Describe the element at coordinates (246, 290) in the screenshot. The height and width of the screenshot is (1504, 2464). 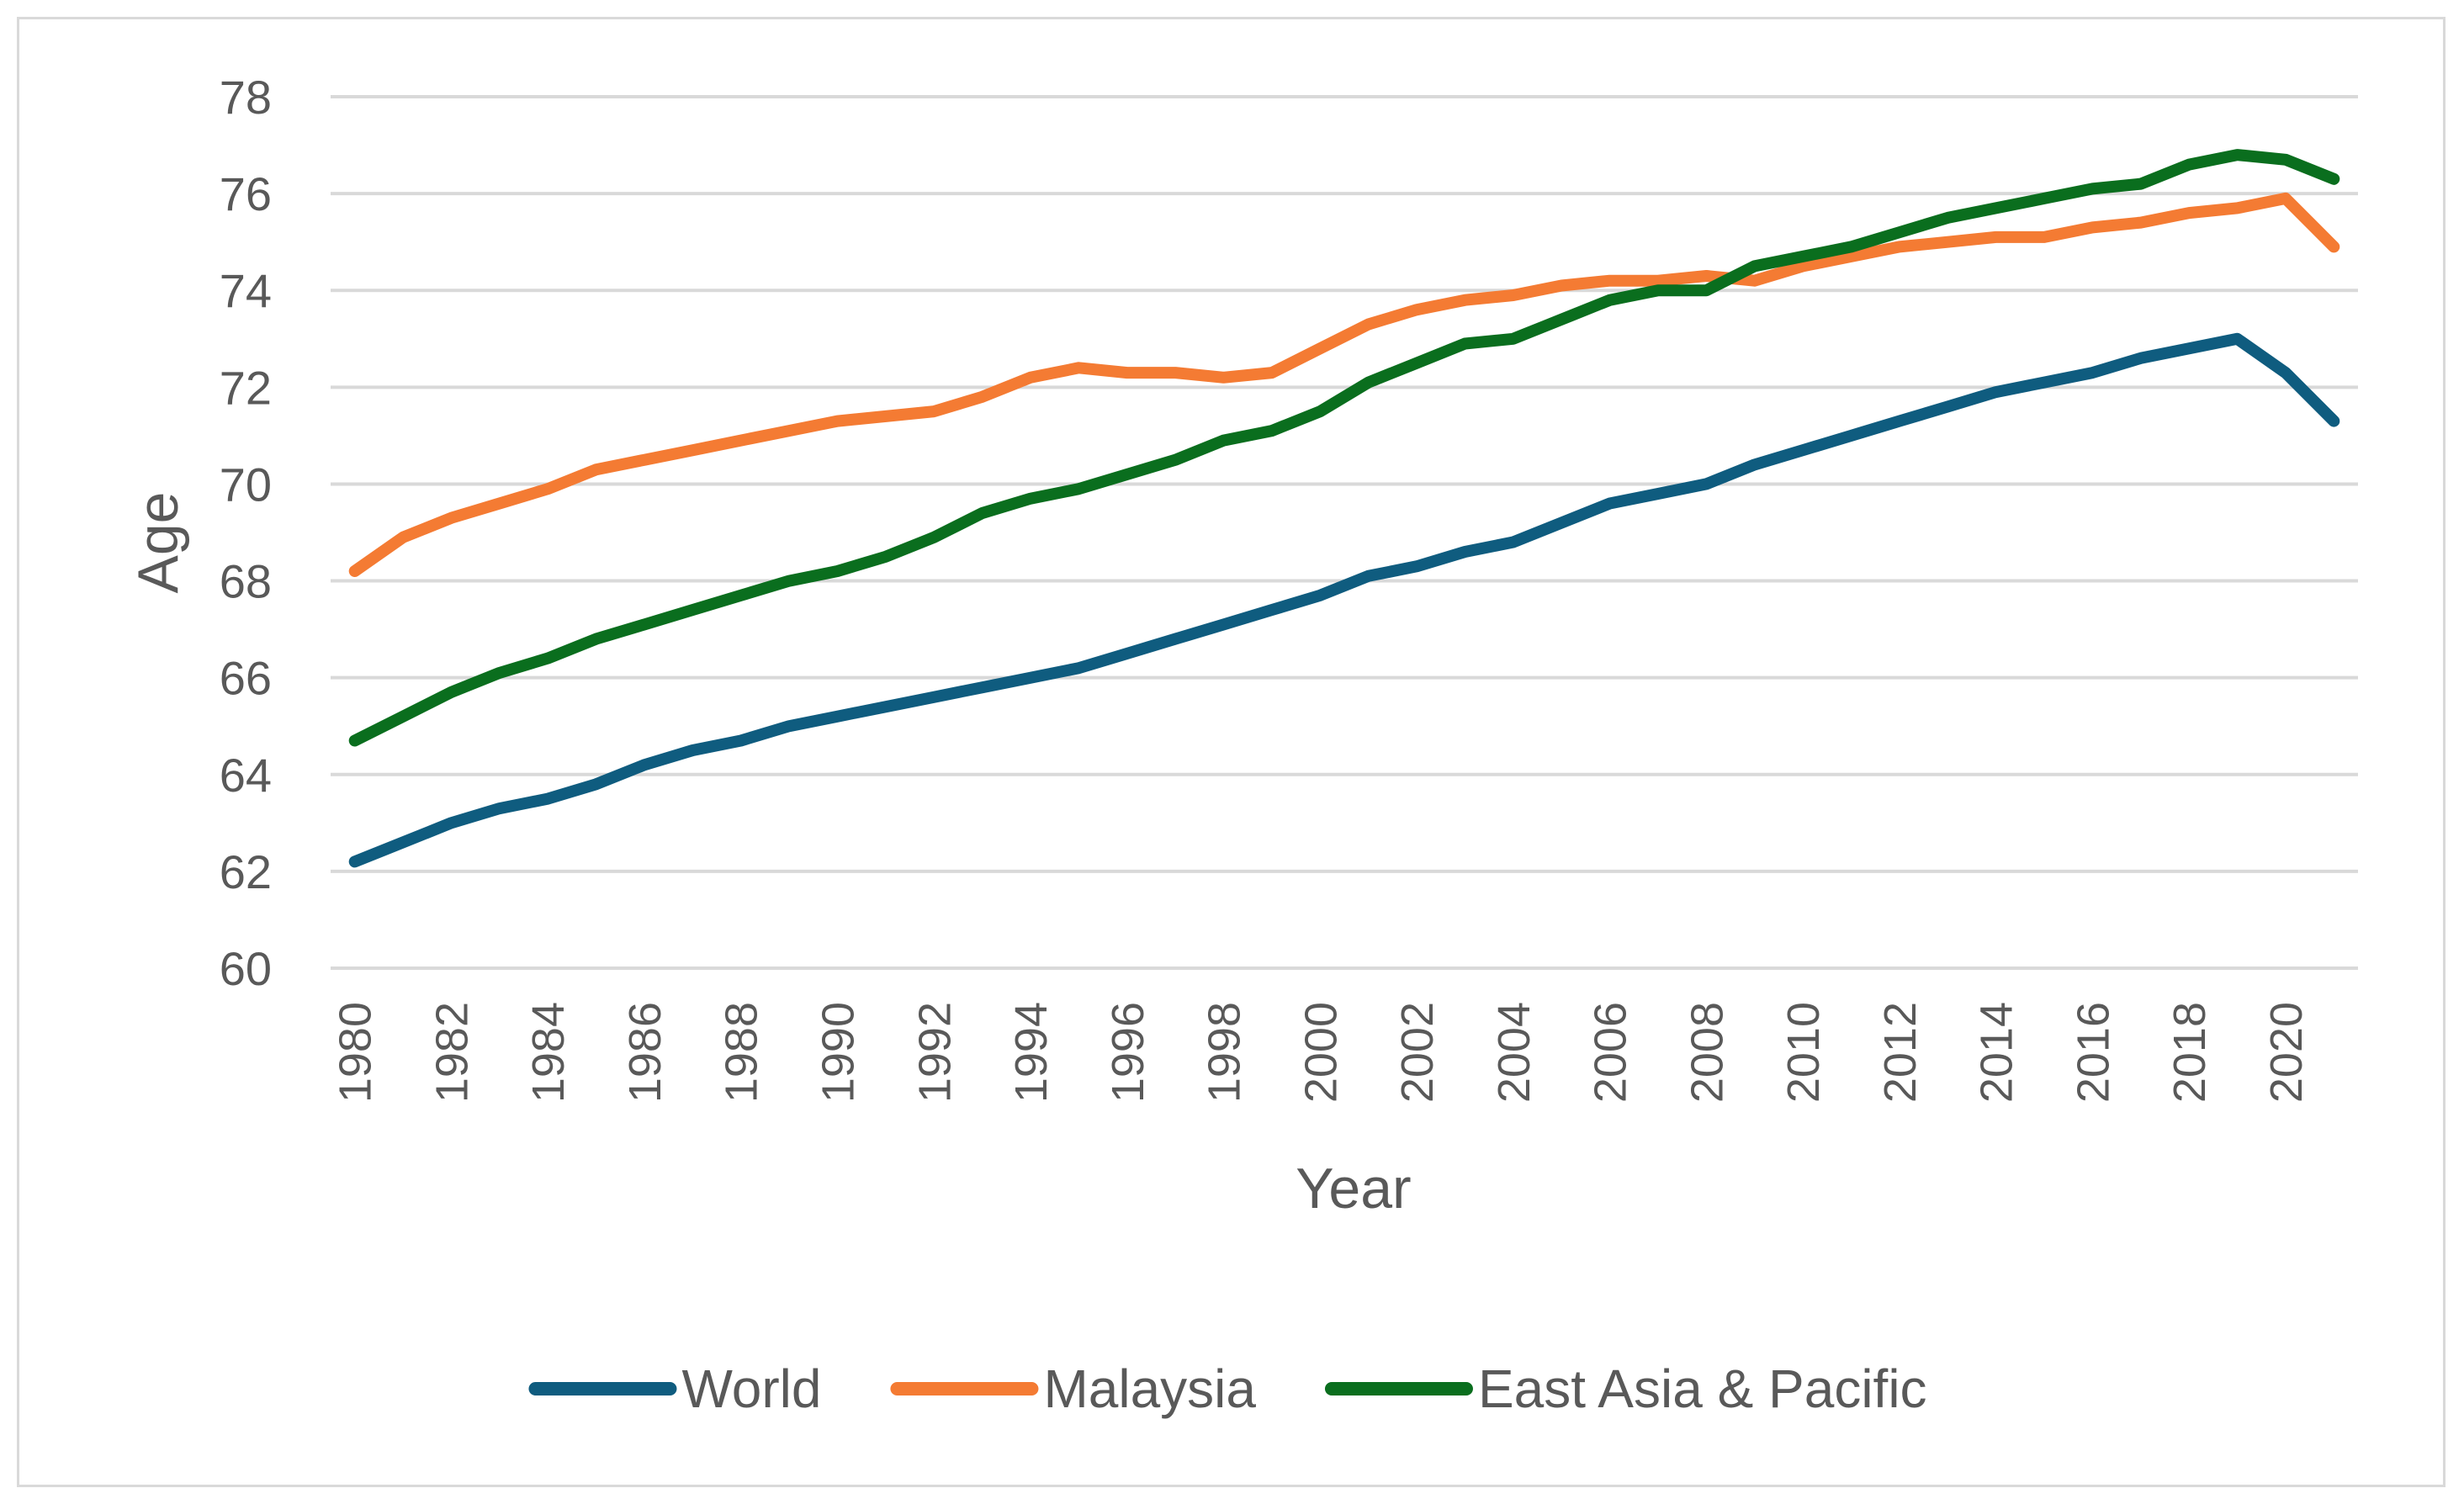
I see `y-tick-label: 74` at that location.